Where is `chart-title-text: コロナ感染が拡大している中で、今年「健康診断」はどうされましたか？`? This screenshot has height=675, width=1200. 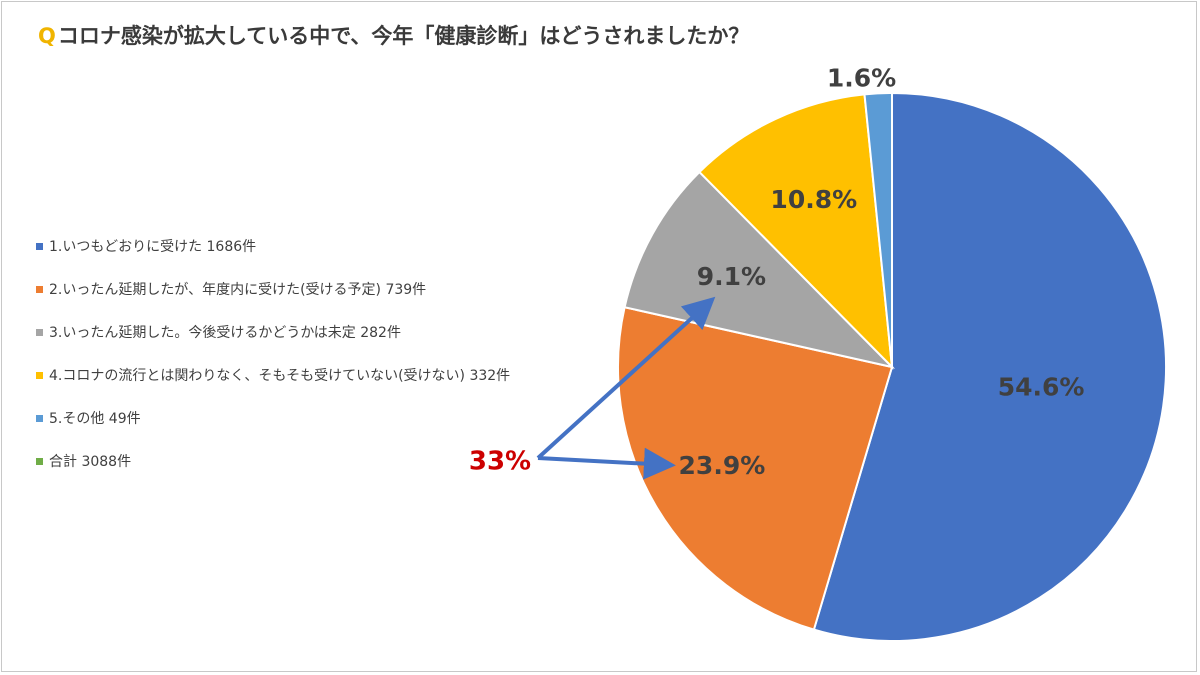 chart-title-text: コロナ感染が拡大している中で、今年「健康診断」はどうされましたか？ is located at coordinates (403, 36).